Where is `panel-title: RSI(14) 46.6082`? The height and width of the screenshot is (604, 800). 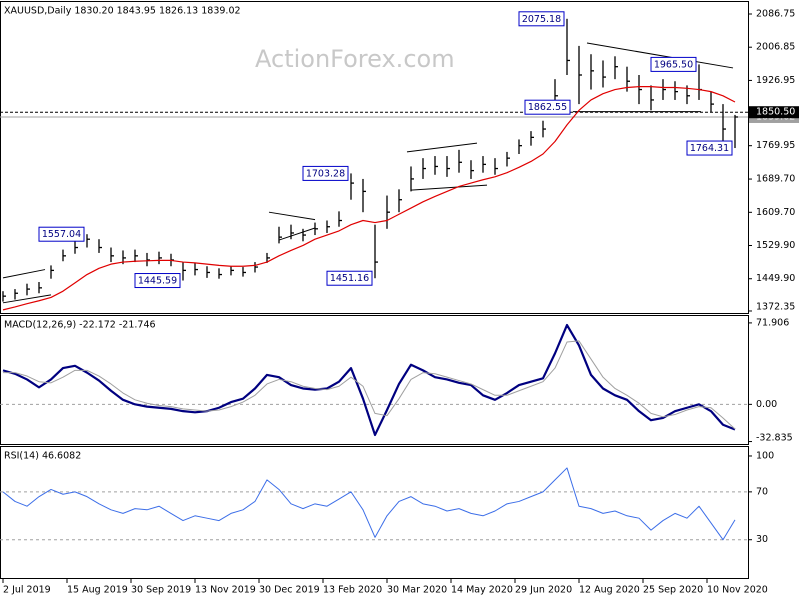
panel-title: RSI(14) 46.6082 is located at coordinates (42, 456).